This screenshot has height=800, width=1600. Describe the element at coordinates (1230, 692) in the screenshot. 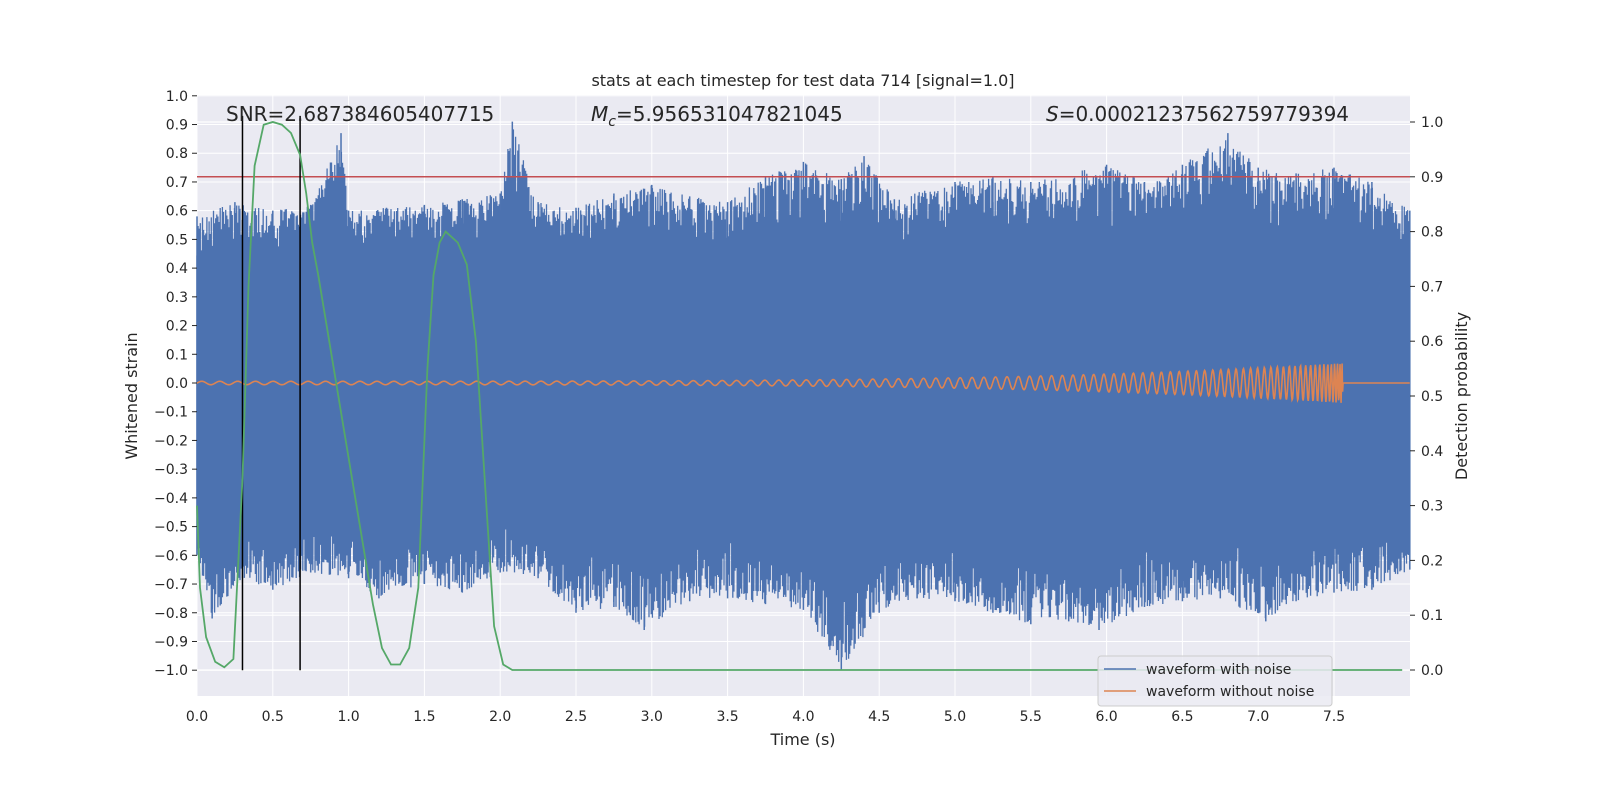

I see `legend-label-clean: waveform without noise` at that location.